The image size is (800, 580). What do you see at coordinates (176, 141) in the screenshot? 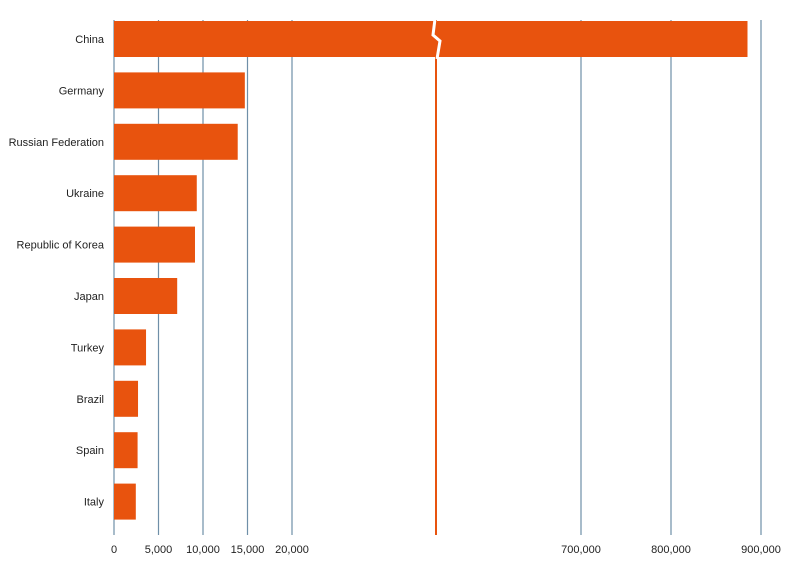
I see `bar-russian-federation` at bounding box center [176, 141].